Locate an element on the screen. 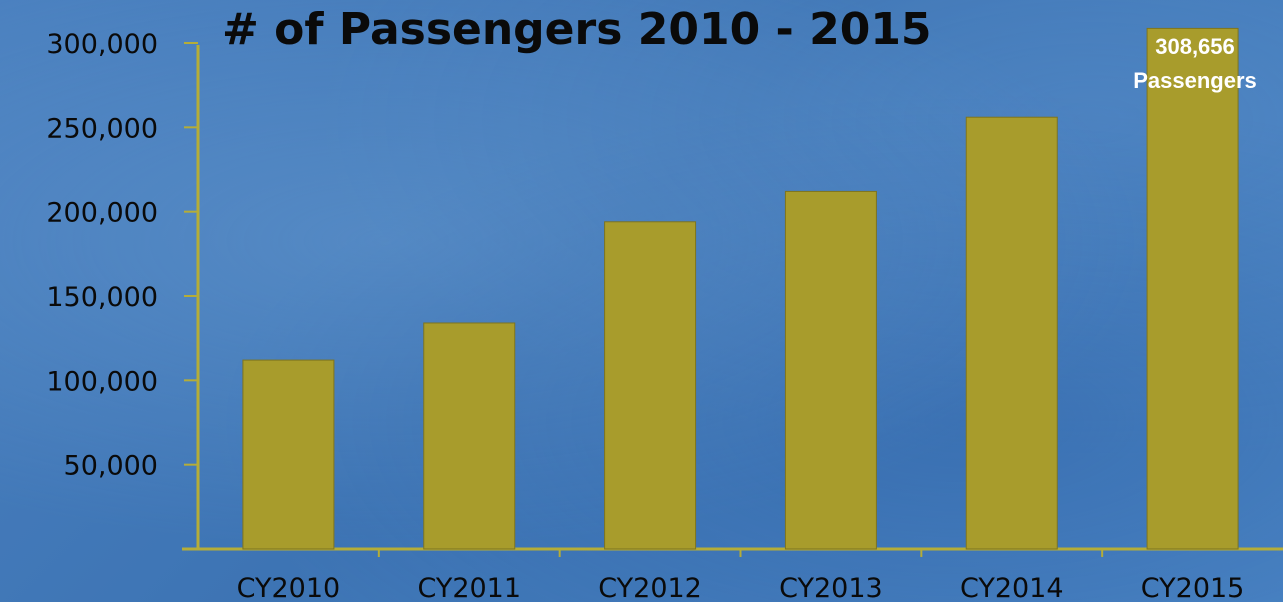 The height and width of the screenshot is (602, 1283). y-tick-label: 50,000 is located at coordinates (111, 466).